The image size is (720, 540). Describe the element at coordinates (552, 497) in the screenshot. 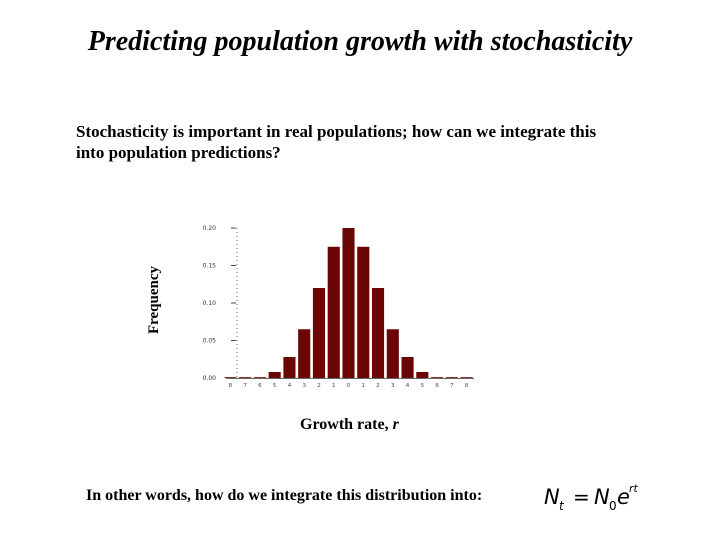

I see `equation-lhs: N` at that location.